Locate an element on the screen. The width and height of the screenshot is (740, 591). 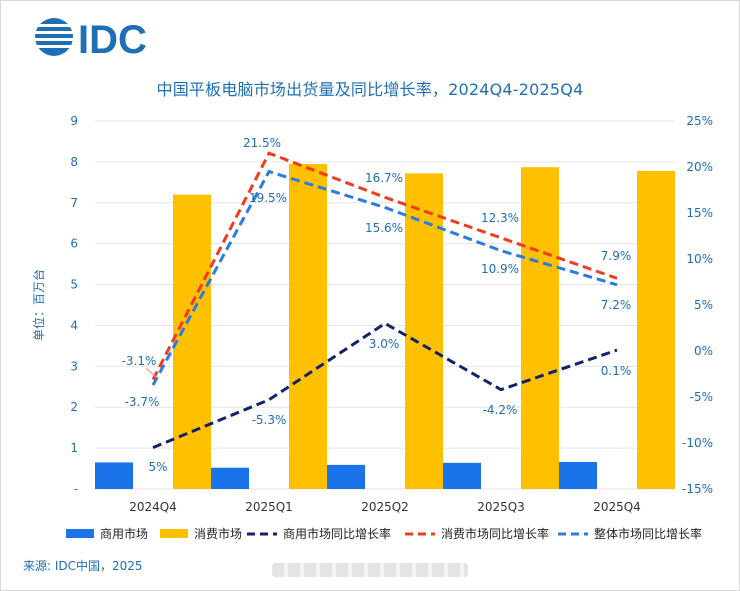
legend-consumer-swatch is located at coordinates (174, 533).